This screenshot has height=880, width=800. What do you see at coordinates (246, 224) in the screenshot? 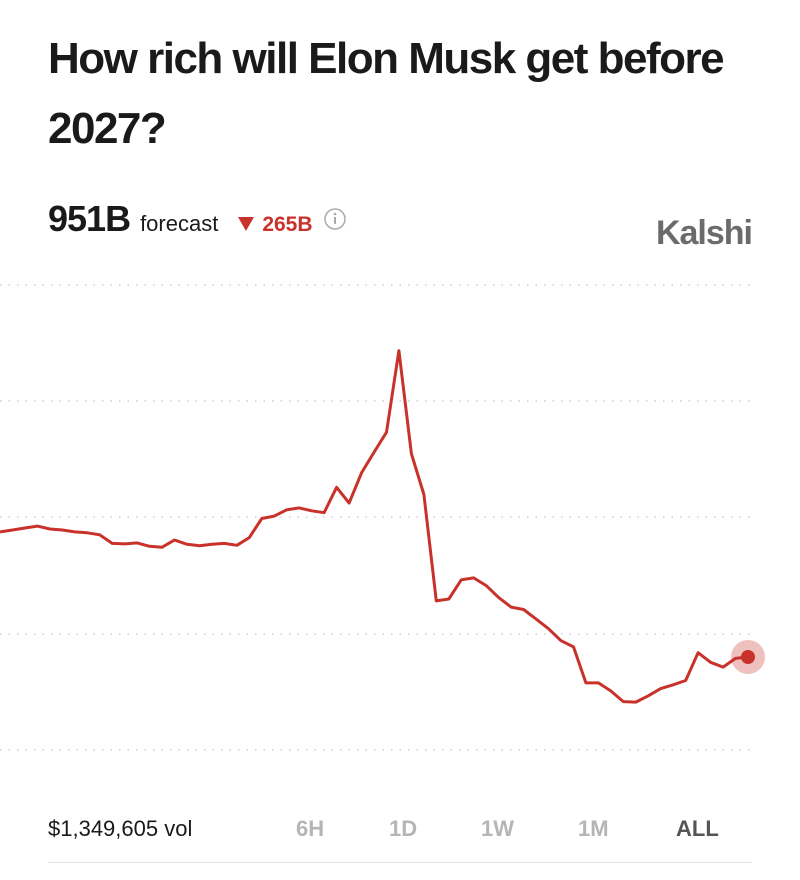
I see `down-arrow` at bounding box center [246, 224].